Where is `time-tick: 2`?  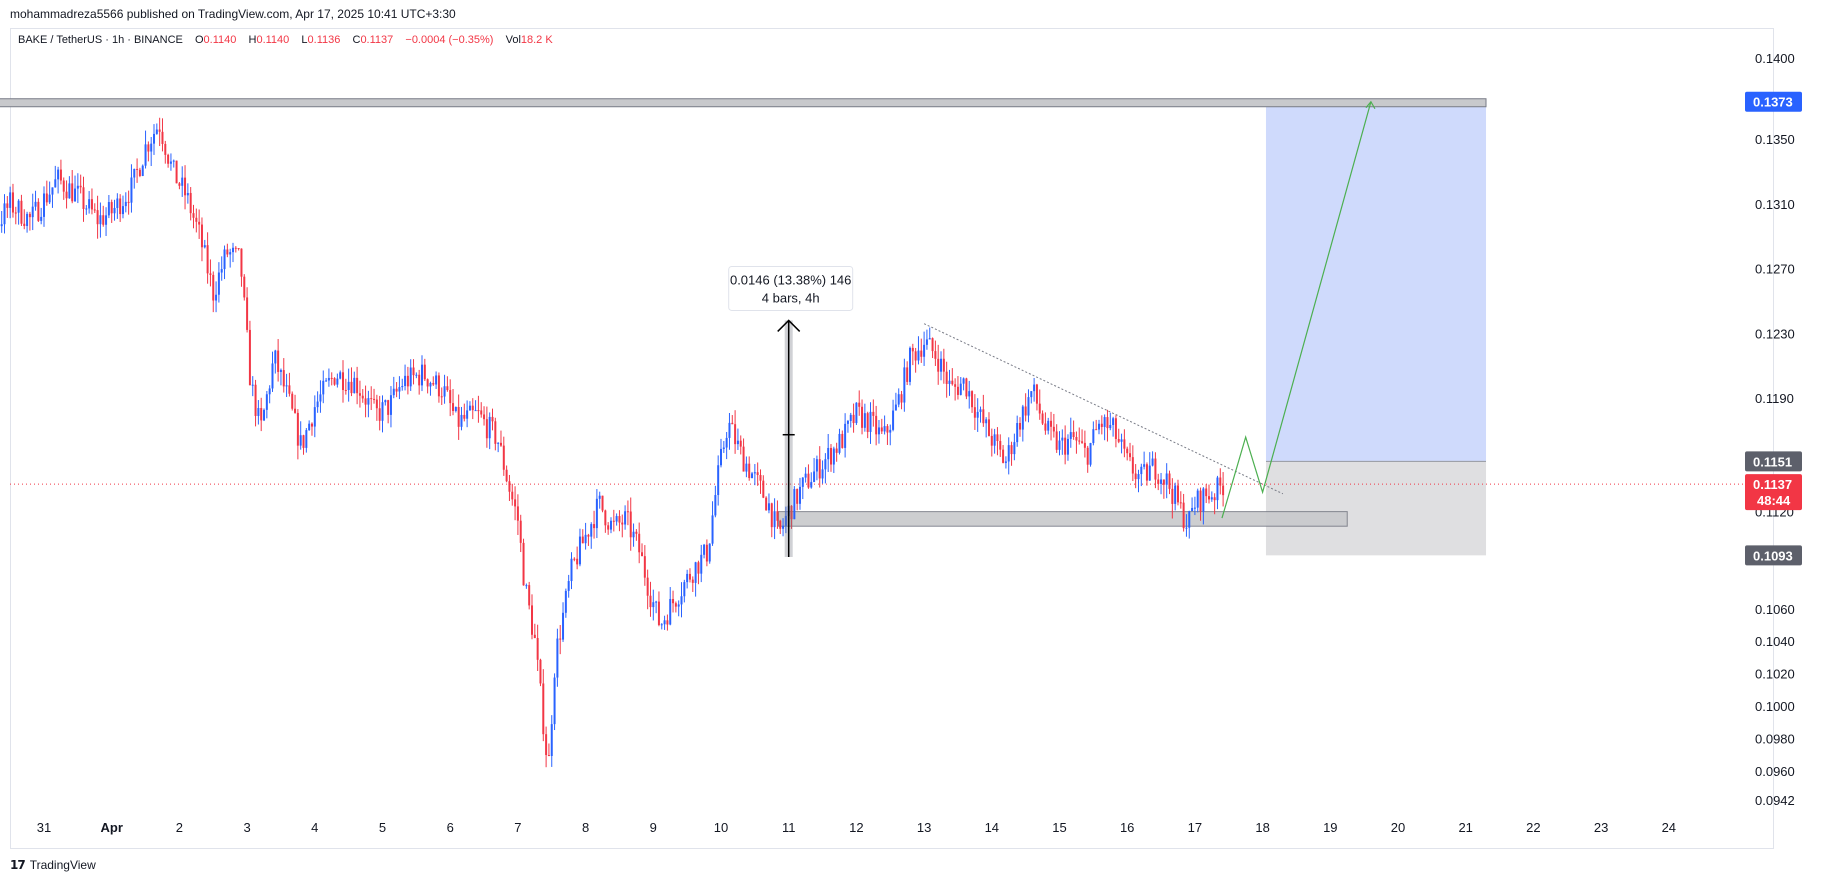
time-tick: 2 is located at coordinates (179, 827).